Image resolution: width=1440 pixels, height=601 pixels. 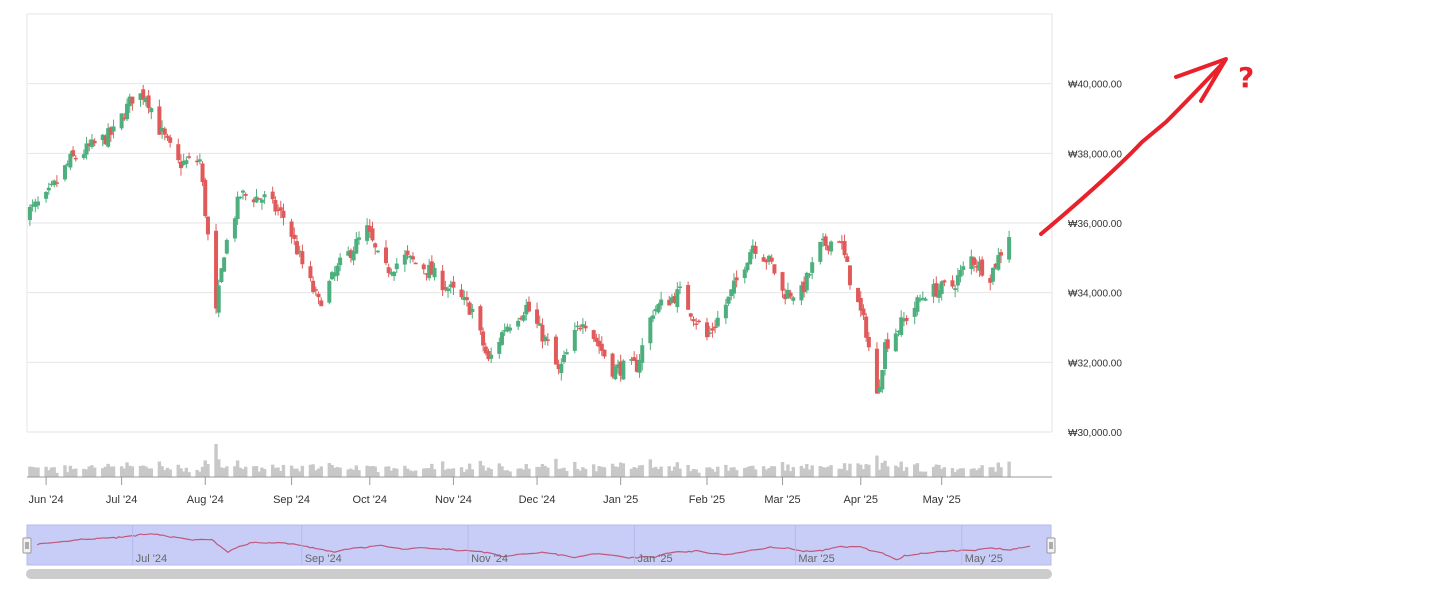 I want to click on x-tick-label: Jul '24, so click(x=121, y=500).